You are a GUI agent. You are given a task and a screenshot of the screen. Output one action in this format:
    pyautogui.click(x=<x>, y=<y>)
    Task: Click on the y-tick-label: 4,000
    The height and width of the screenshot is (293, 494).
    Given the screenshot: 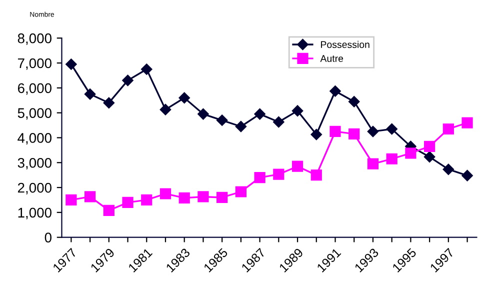 What is the action you would take?
    pyautogui.click(x=35, y=139)
    